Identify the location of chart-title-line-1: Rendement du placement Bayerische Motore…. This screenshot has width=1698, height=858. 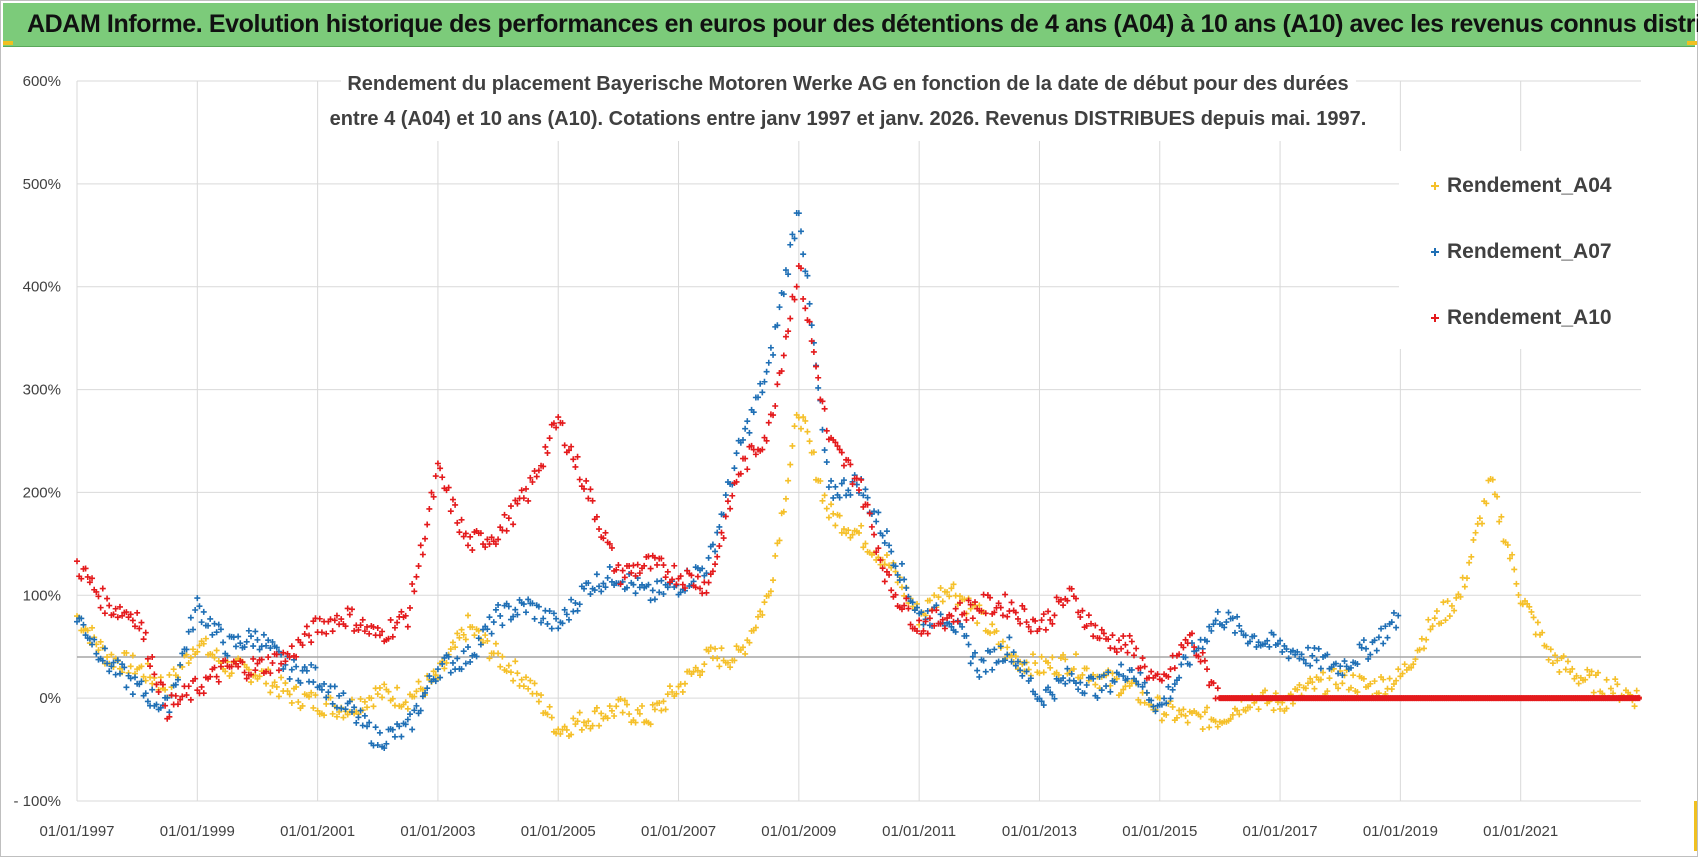
(847, 84).